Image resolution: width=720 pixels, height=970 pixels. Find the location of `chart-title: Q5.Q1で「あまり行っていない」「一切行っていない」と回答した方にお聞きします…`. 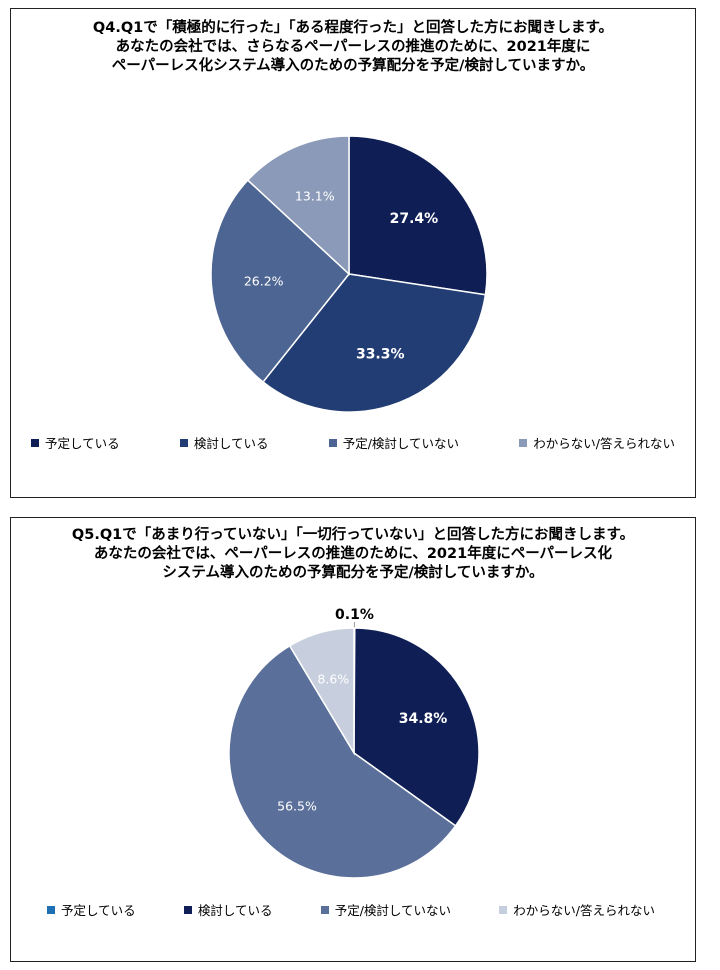

chart-title: Q5.Q1で「あまり行っていない」「一切行っていない」と回答した方にお聞きします… is located at coordinates (353, 554).